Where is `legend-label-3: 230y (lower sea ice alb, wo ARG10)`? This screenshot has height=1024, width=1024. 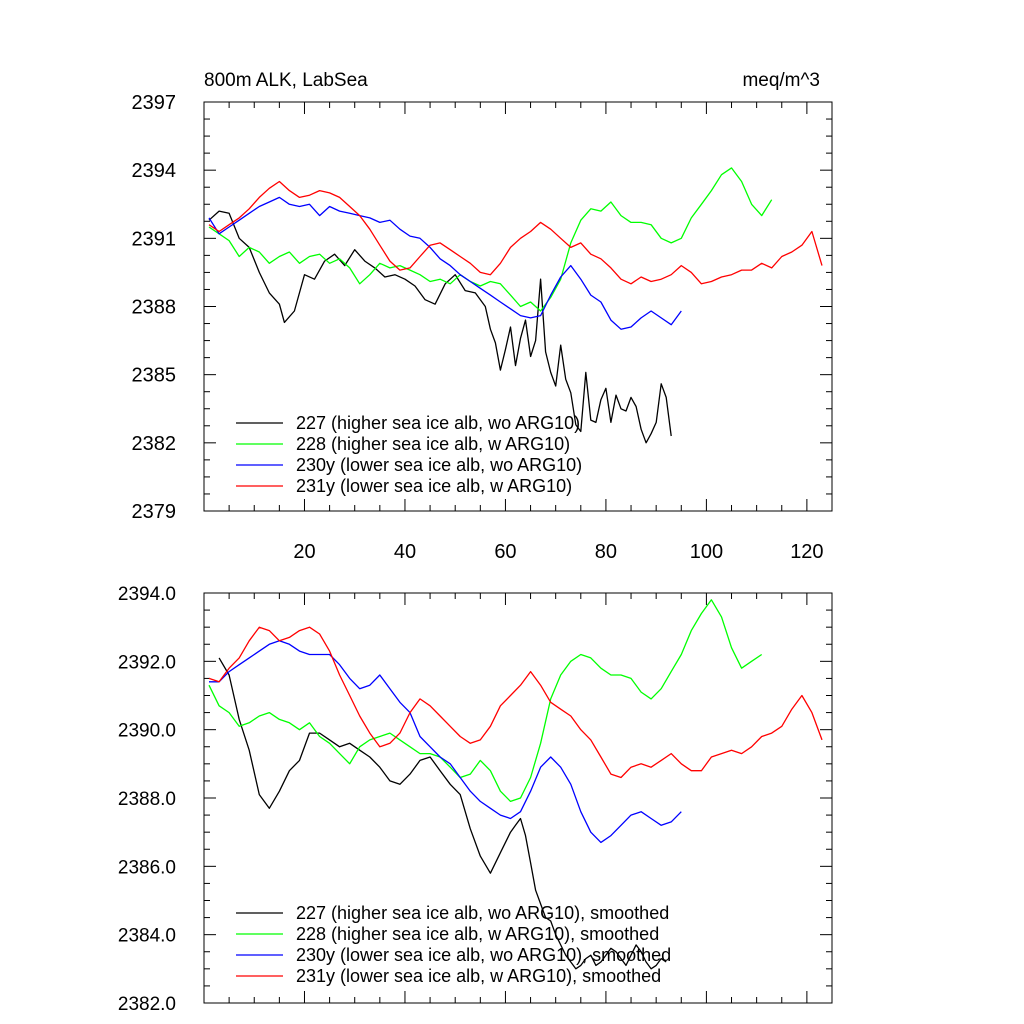
legend-label-3: 230y (lower sea ice alb, wo ARG10) is located at coordinates (439, 465).